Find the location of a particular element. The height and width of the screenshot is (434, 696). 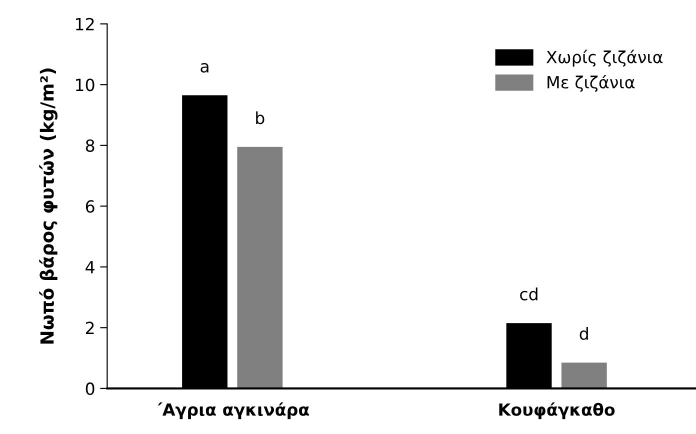

y-tick-label: 6 is located at coordinates (90, 206).